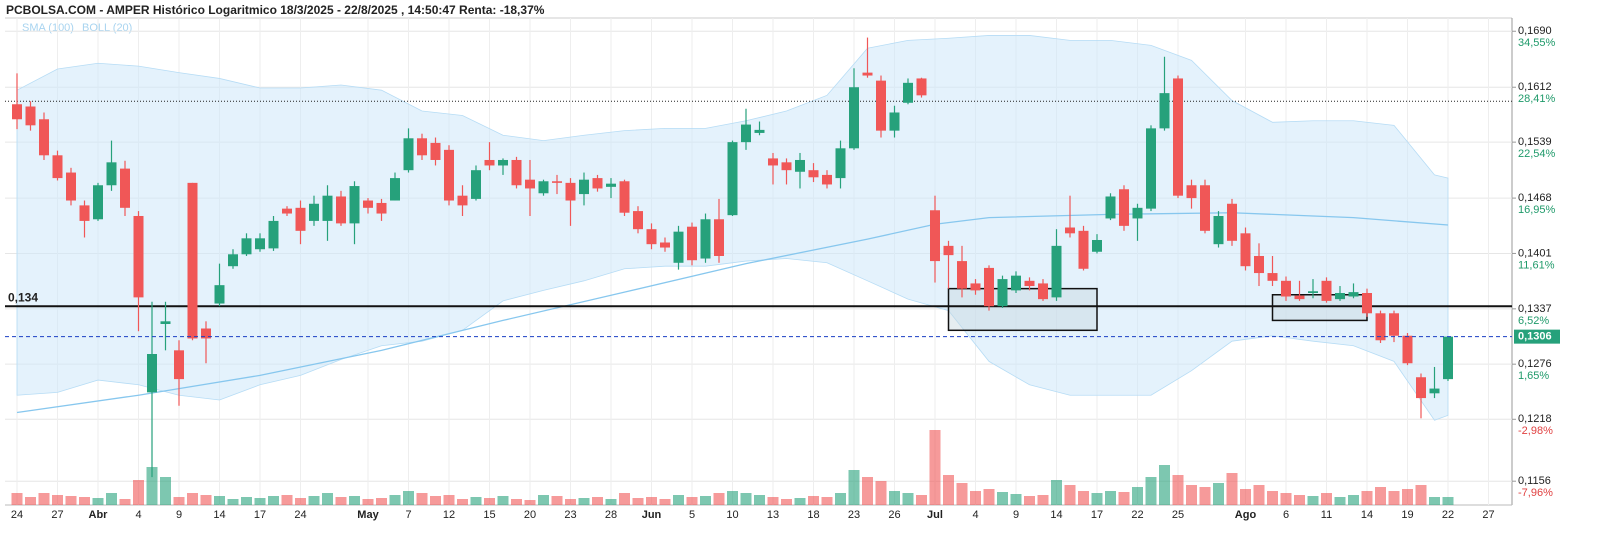 The image size is (1614, 542). What do you see at coordinates (1535, 337) in the screenshot?
I see `last-price-label: 0,1306` at bounding box center [1535, 337].